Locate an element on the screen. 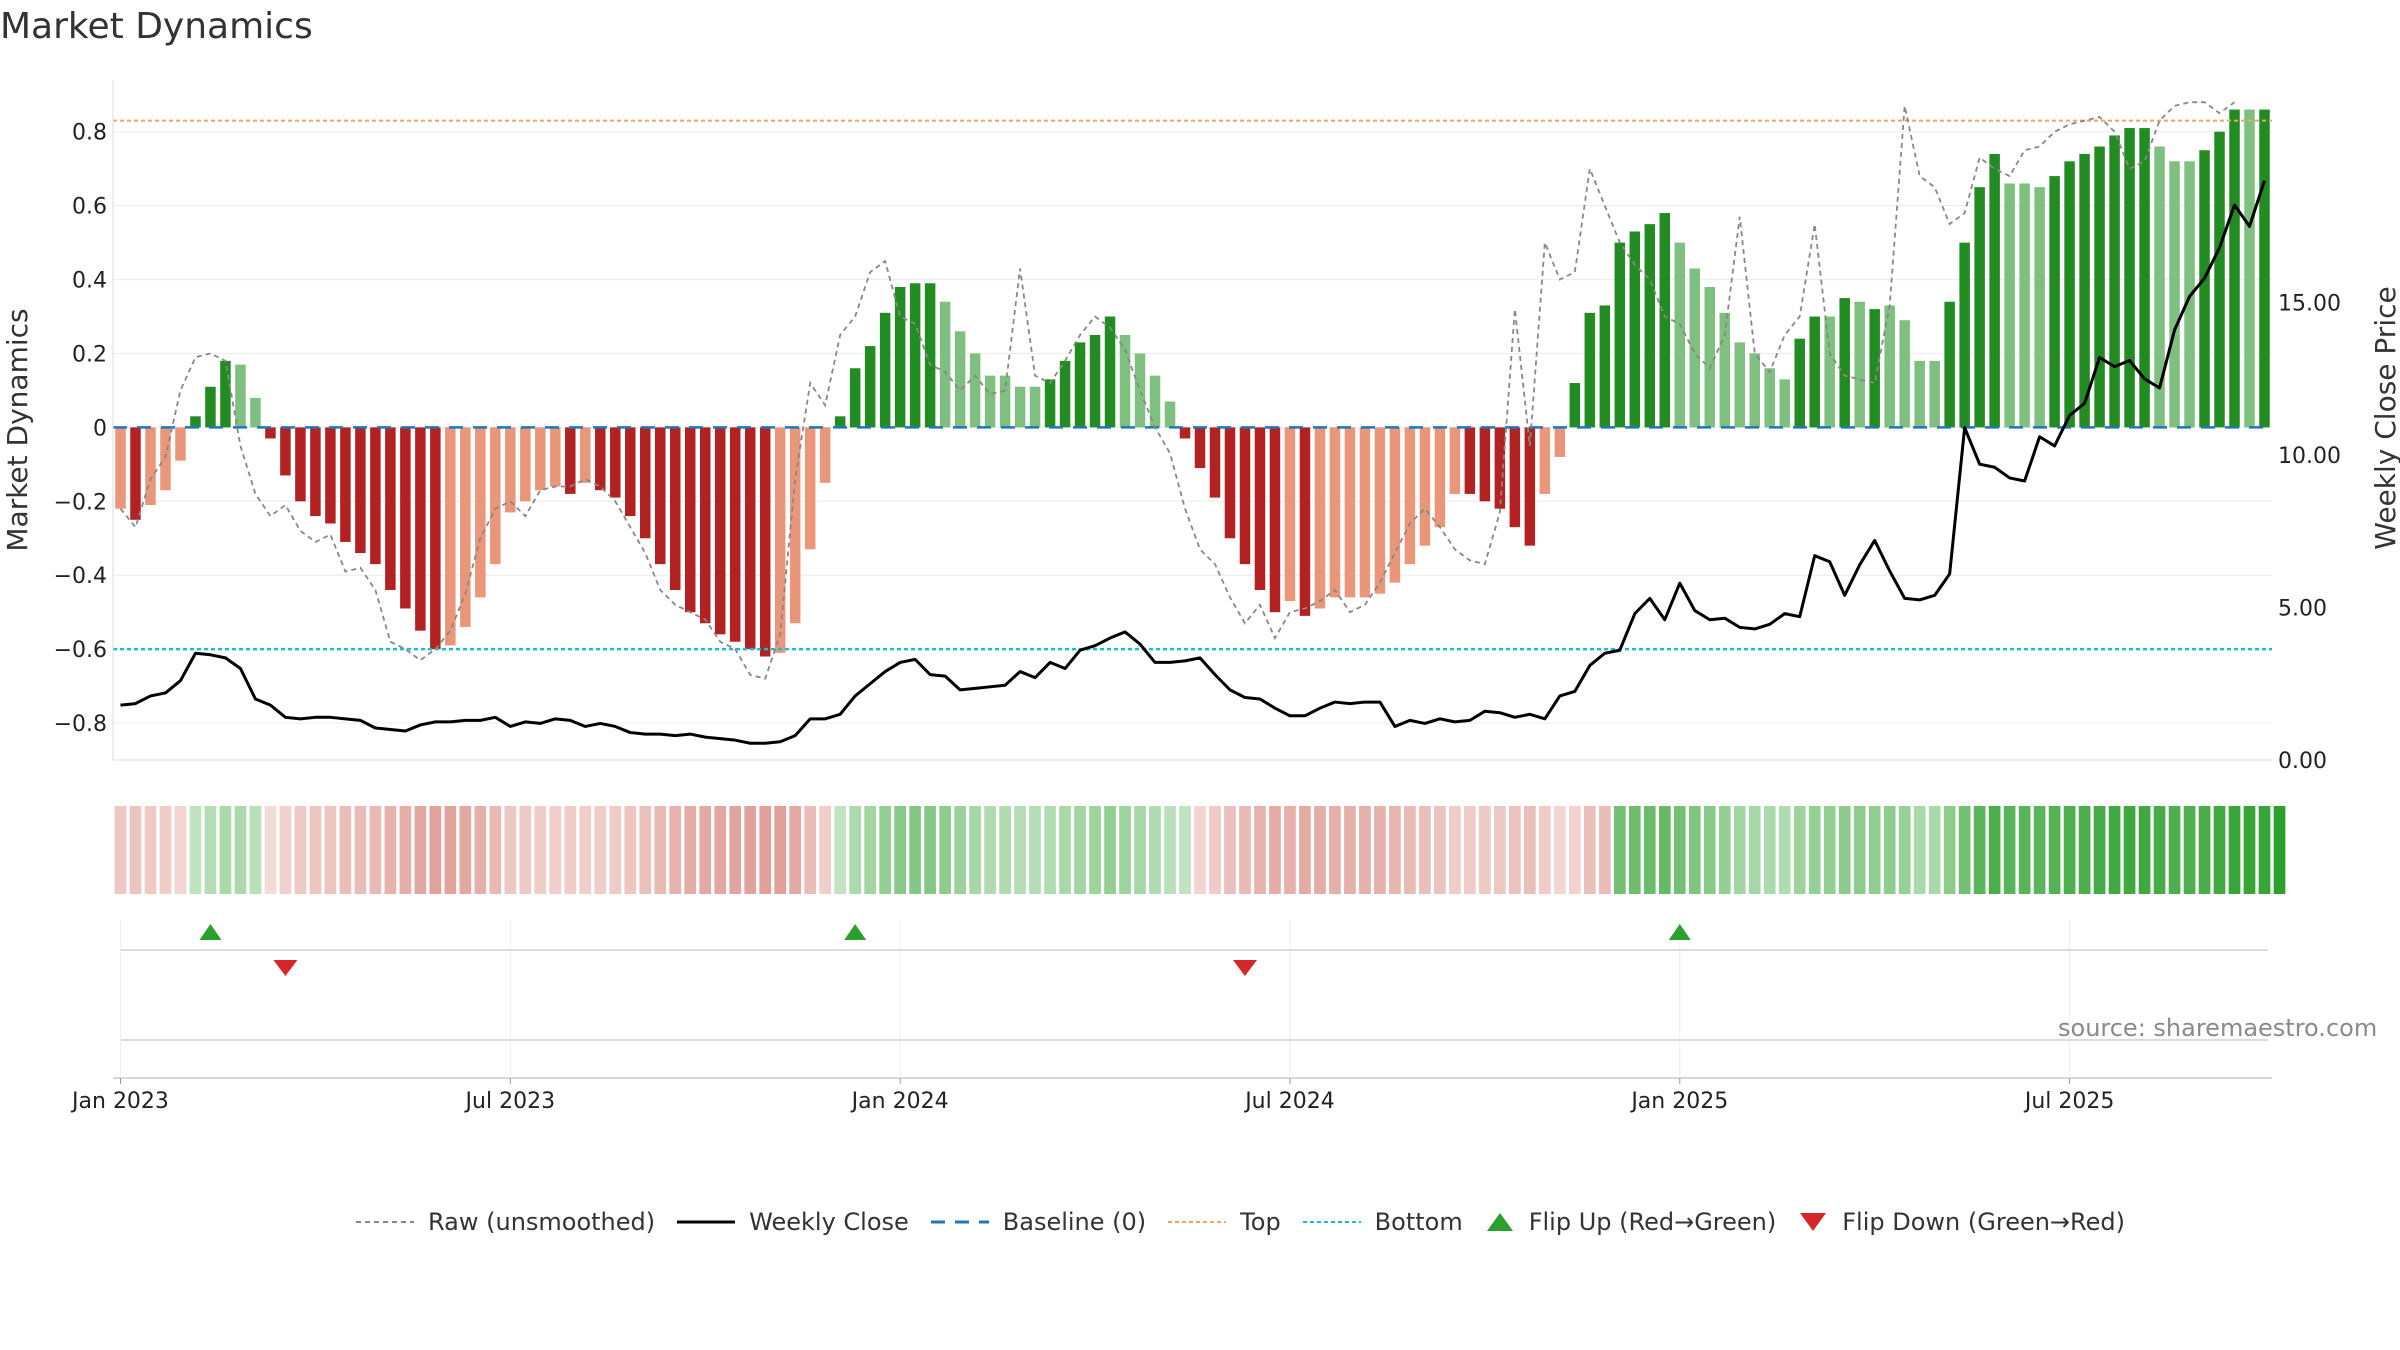 Image resolution: width=2400 pixels, height=1350 pixels. legend-label: Flip Down (Green→Red) is located at coordinates (1983, 1222).